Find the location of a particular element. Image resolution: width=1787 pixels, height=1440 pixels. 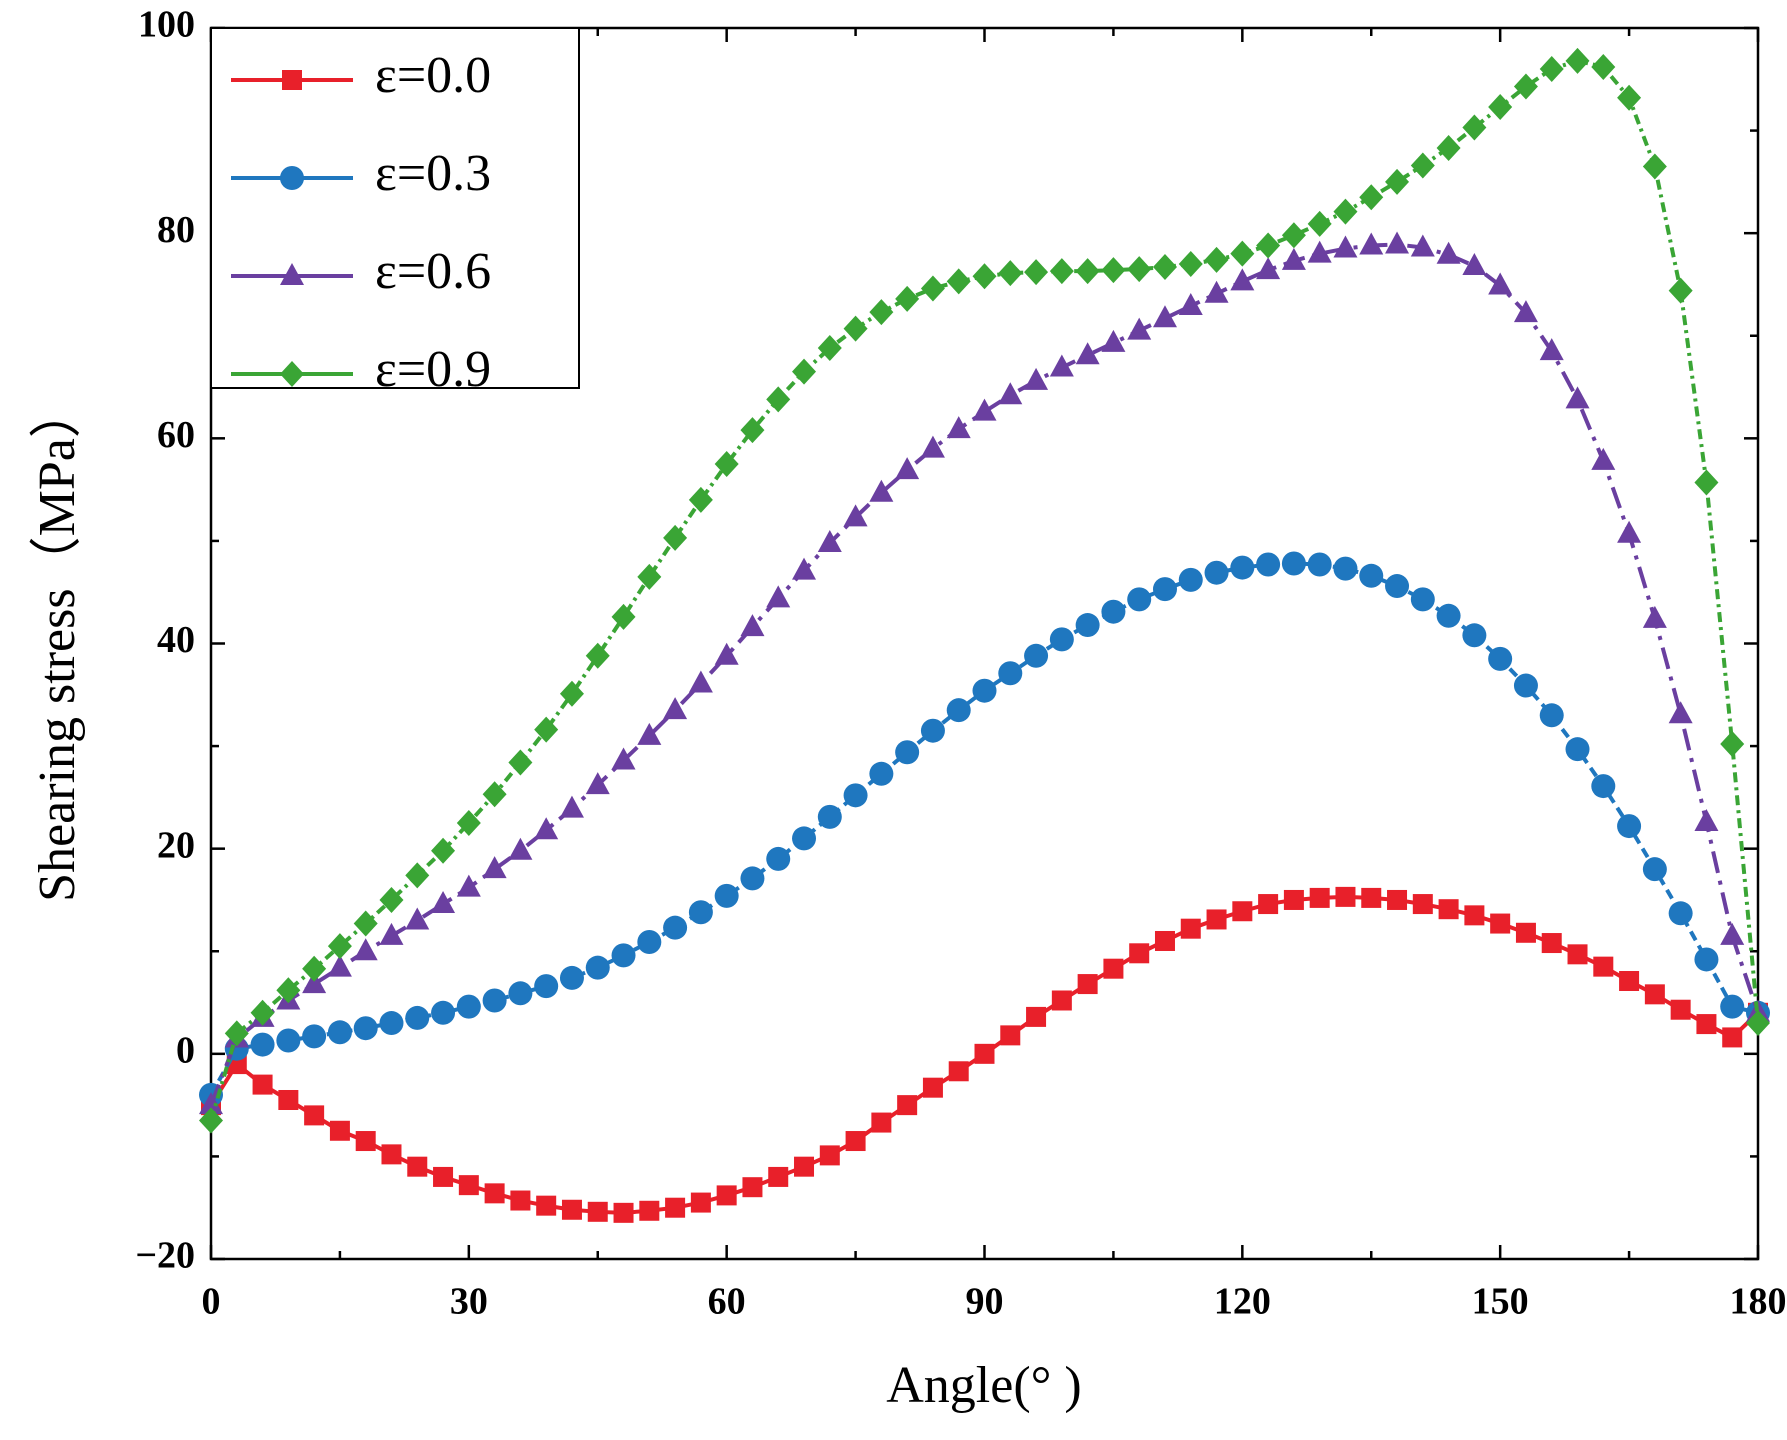

y-tick-label: 40 is located at coordinates (176, 640).